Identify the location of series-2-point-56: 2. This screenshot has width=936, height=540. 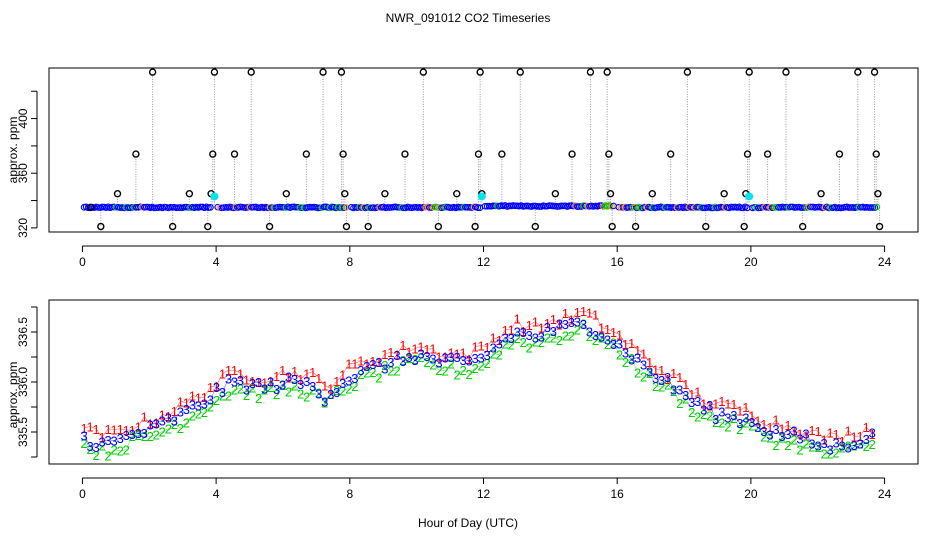
(420, 357).